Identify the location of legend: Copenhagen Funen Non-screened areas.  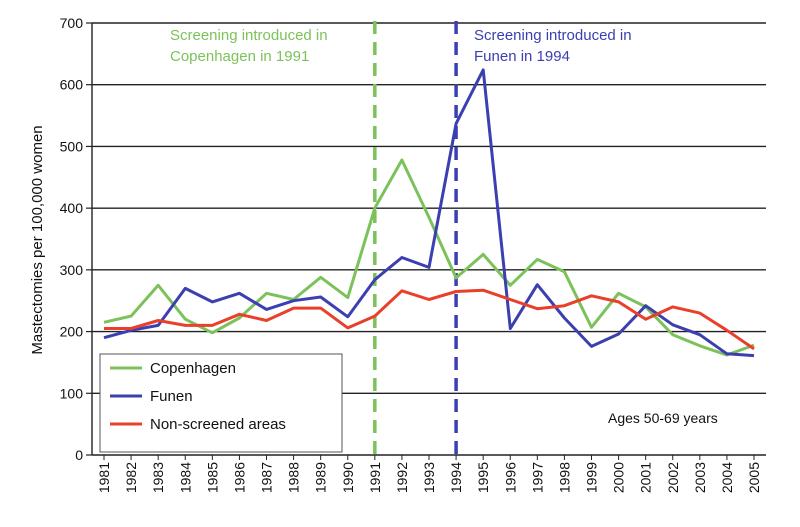
(221, 403).